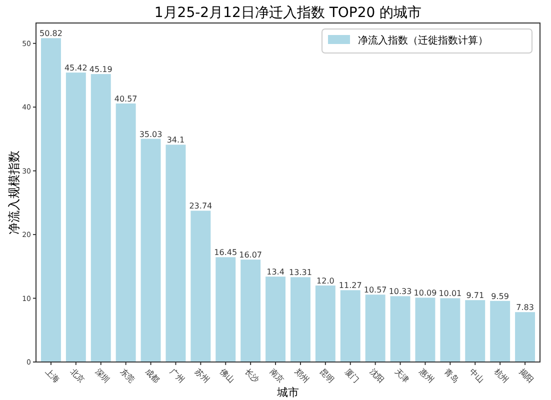 Image resolution: width=551 pixels, height=400 pixels. I want to click on data-label: 45.42, so click(76, 68).